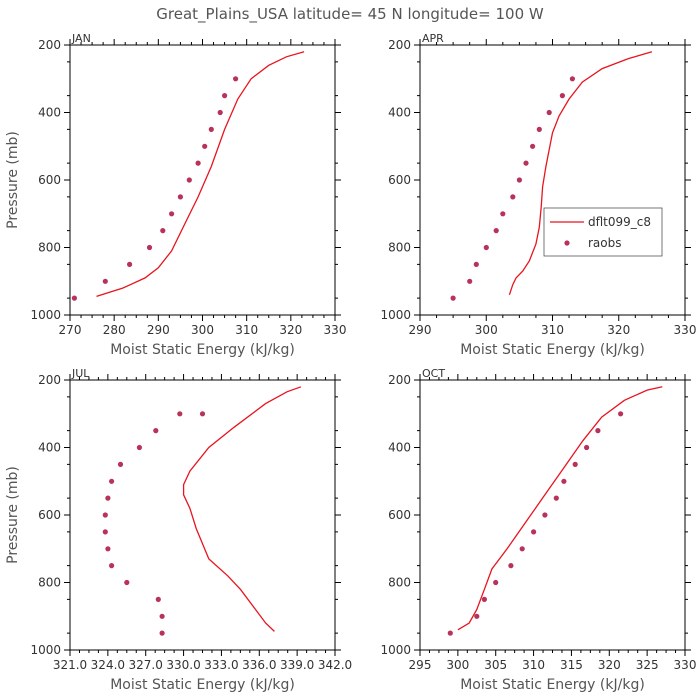 The height and width of the screenshot is (700, 700). What do you see at coordinates (433, 38) in the screenshot?
I see `panel-label: APR` at bounding box center [433, 38].